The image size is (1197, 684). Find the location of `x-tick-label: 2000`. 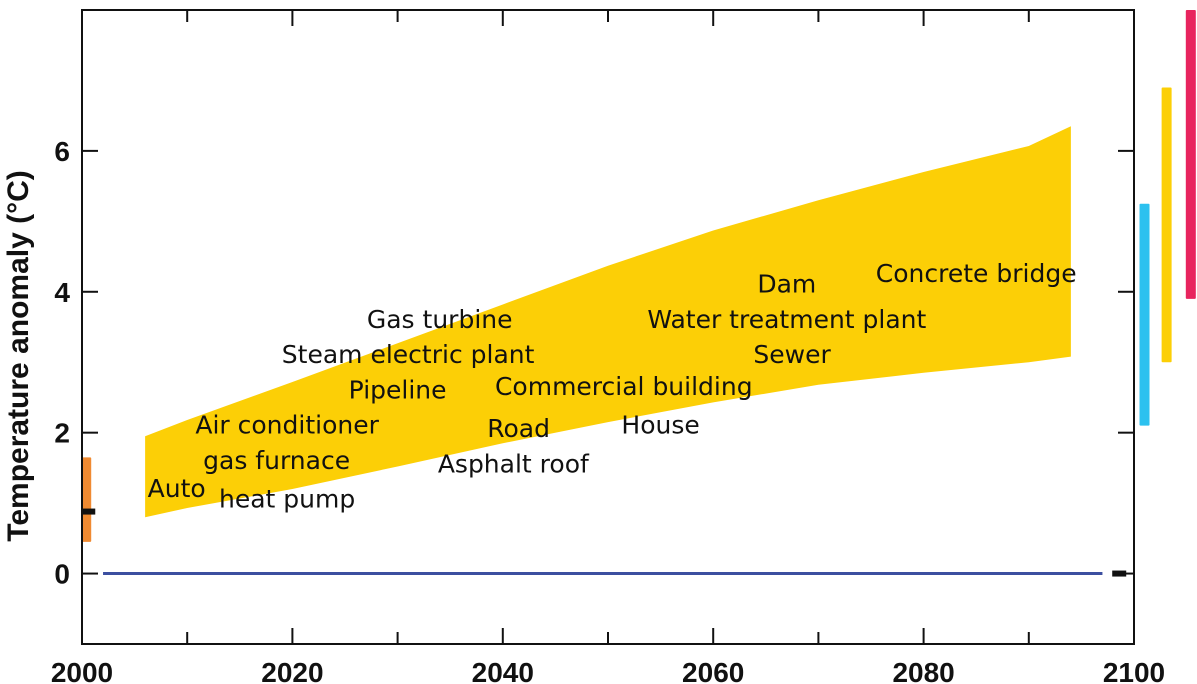

x-tick-label: 2000 is located at coordinates (82, 670).